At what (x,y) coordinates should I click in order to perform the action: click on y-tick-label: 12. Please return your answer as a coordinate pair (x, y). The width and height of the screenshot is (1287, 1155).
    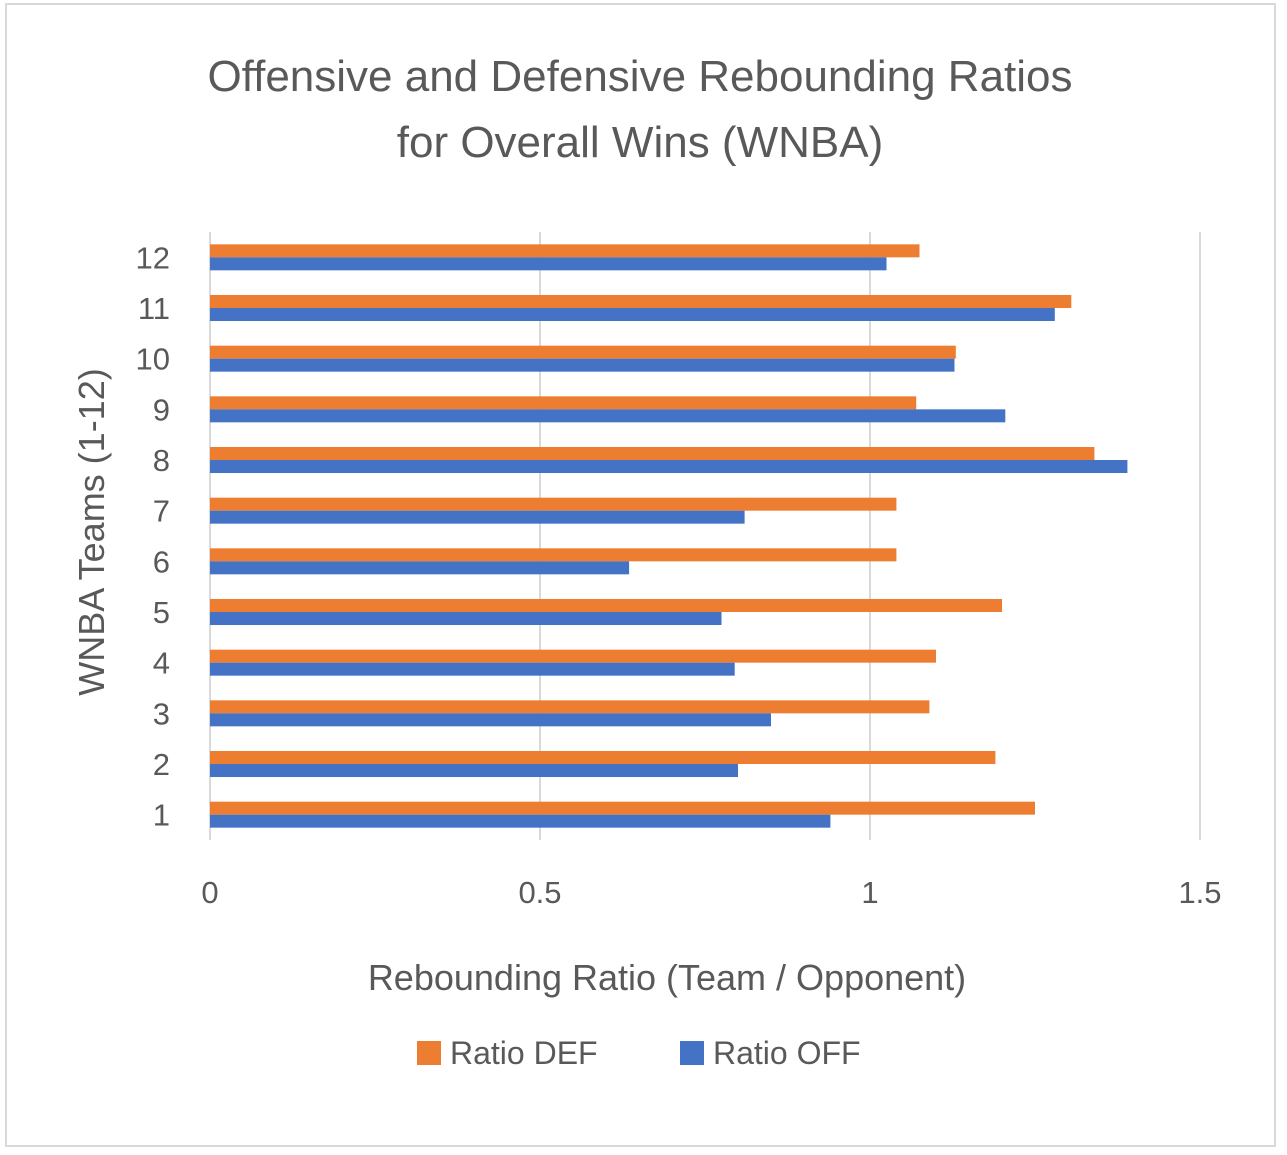
    Looking at the image, I should click on (153, 257).